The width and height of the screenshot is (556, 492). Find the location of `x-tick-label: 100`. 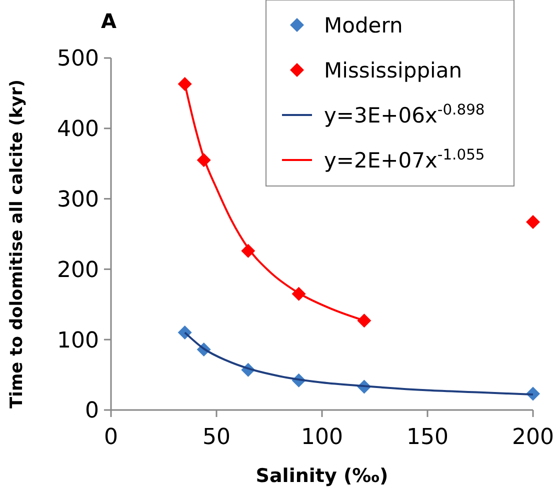

x-tick-label: 100 is located at coordinates (322, 437).